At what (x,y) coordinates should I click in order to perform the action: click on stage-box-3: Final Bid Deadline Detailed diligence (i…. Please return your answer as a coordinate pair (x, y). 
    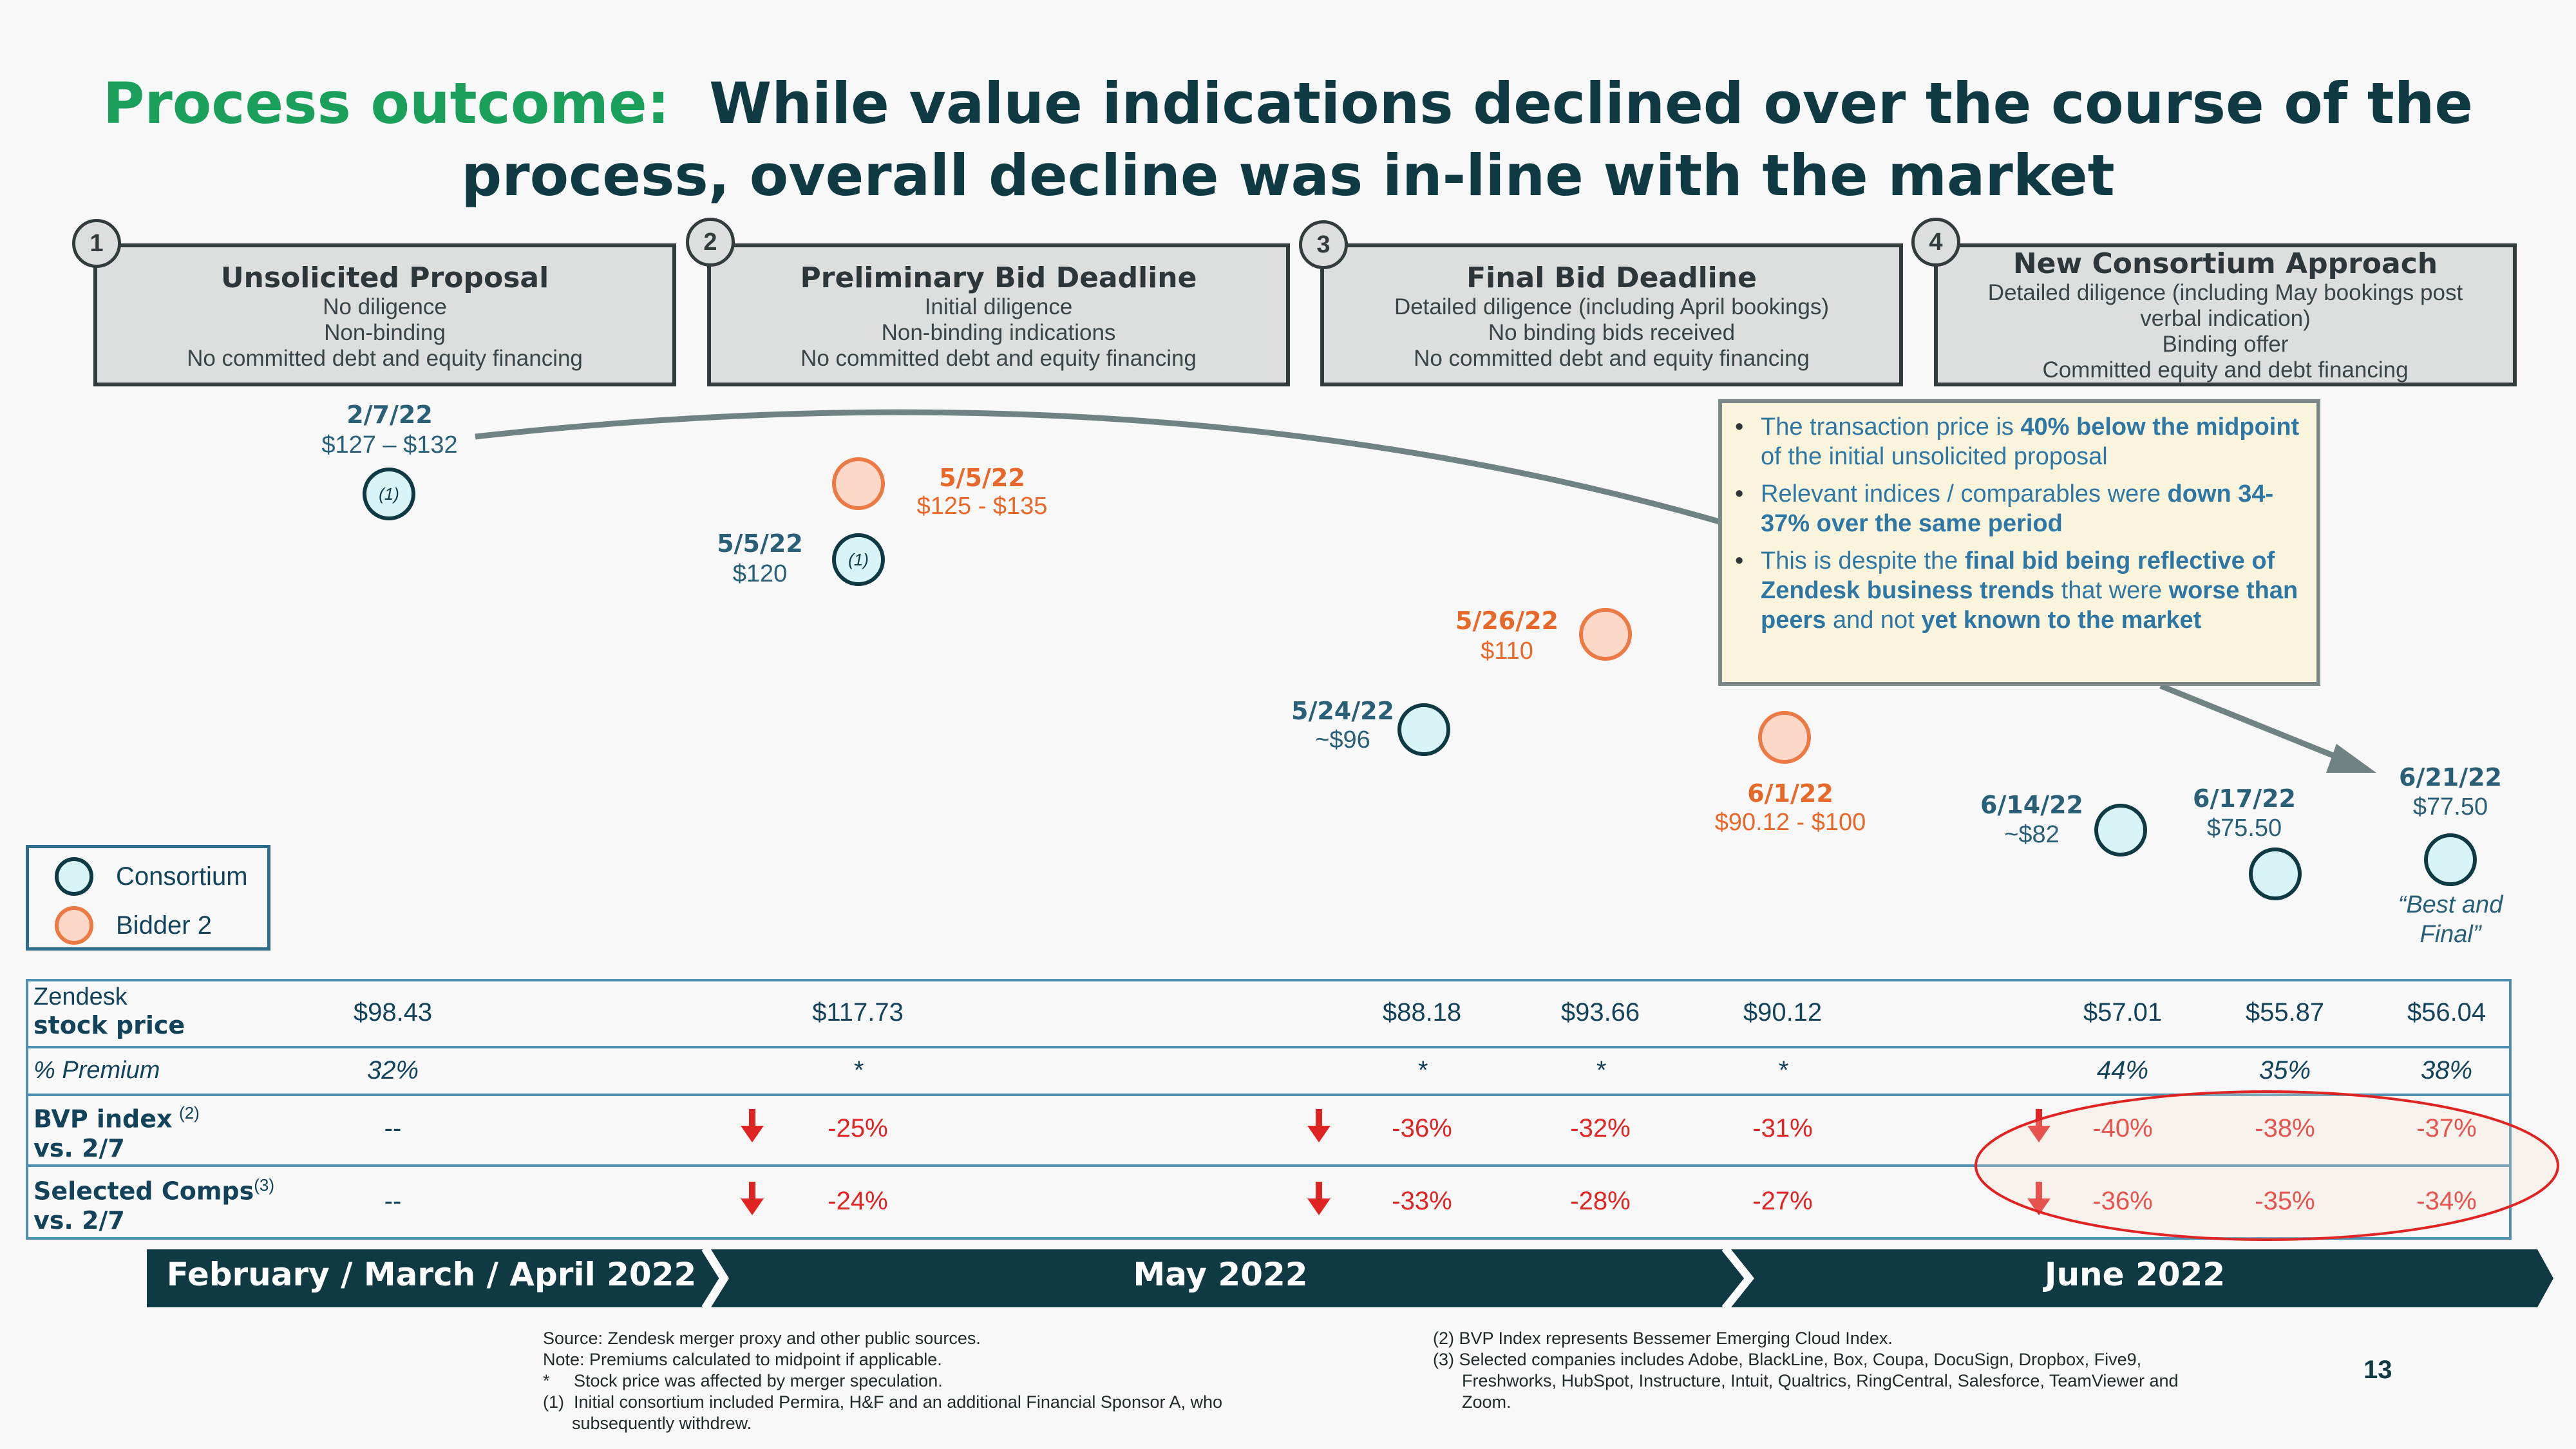
    Looking at the image, I should click on (1611, 314).